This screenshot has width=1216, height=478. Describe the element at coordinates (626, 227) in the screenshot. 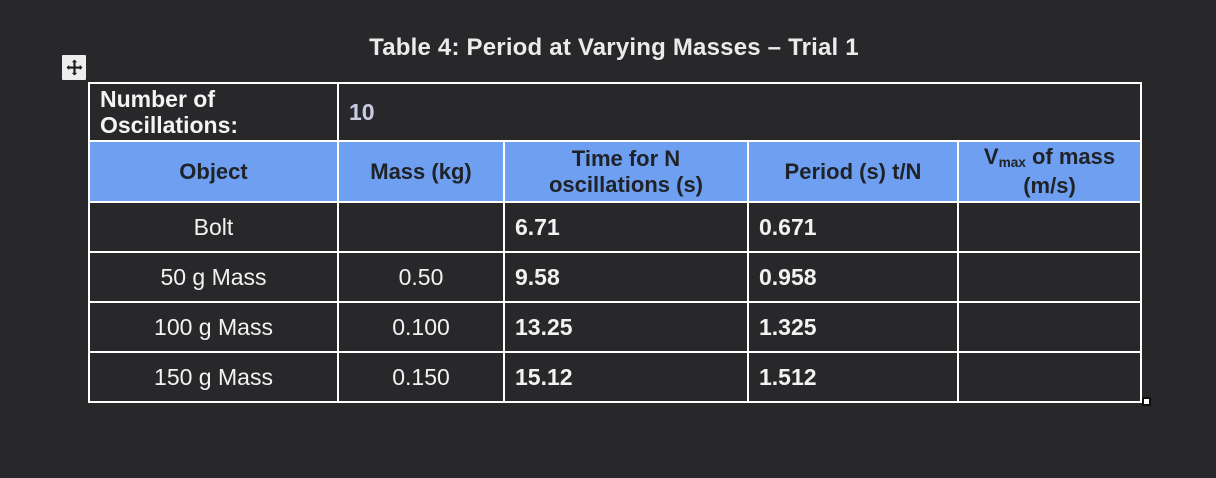

I see `cell-time: 6.71` at that location.